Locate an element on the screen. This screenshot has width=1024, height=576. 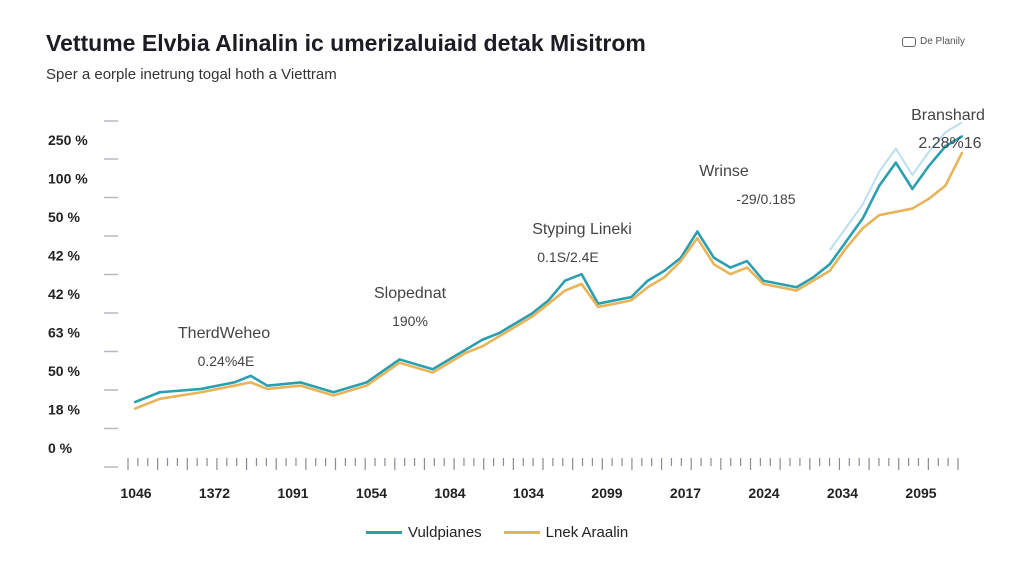
source-badge-label: De Planily is located at coordinates (943, 41).